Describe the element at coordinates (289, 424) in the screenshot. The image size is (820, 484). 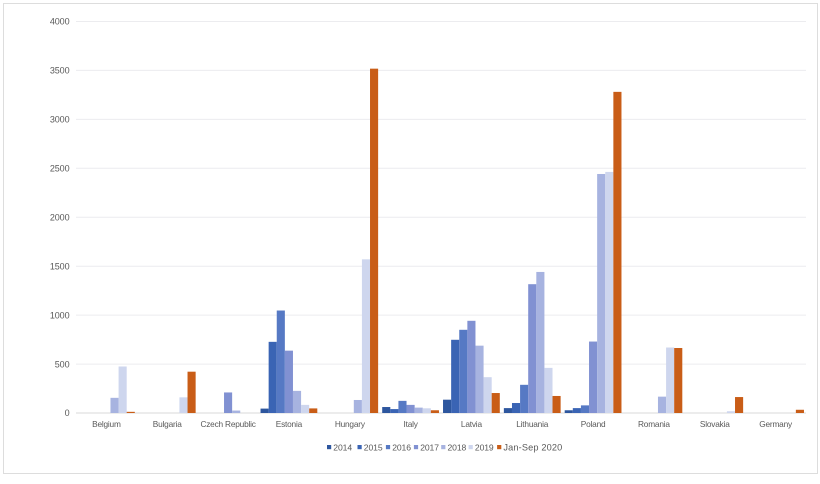
I see `svg-text: Estonia` at that location.